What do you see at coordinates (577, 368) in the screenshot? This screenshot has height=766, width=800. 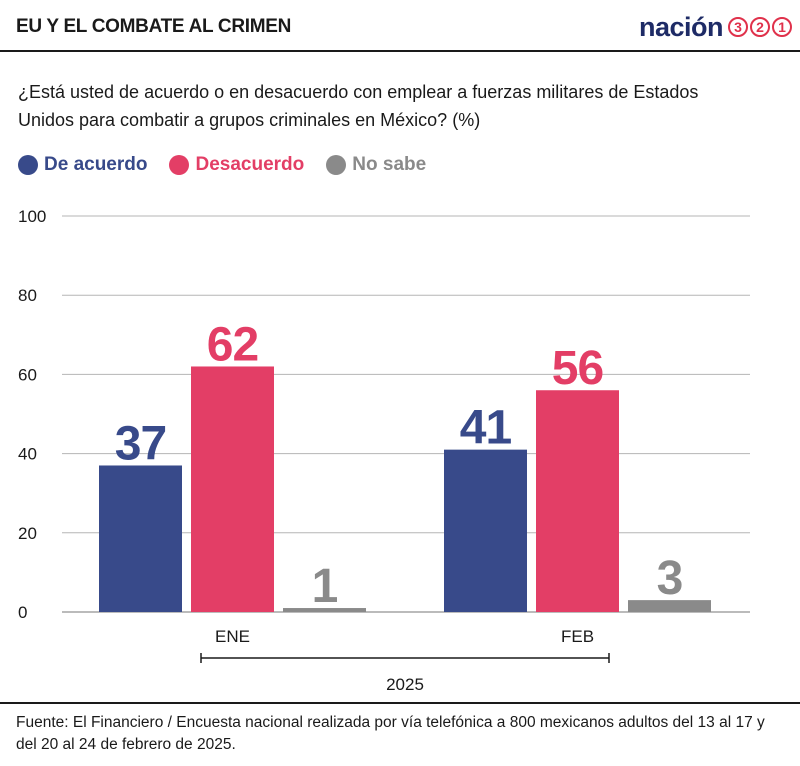 I see `bar-value-label: 56` at bounding box center [577, 368].